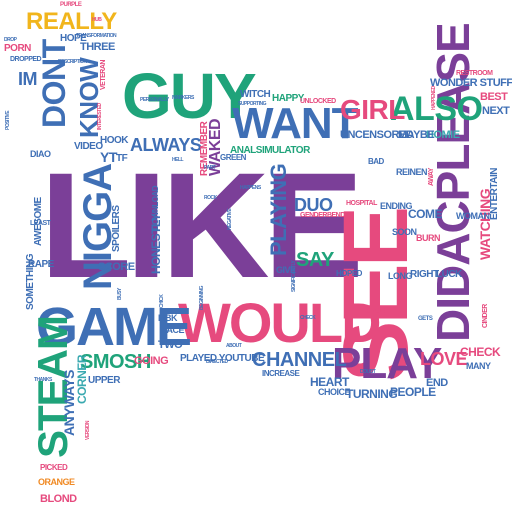  What do you see at coordinates (234, 346) in the screenshot?
I see `word-about: ABOUT` at bounding box center [234, 346].